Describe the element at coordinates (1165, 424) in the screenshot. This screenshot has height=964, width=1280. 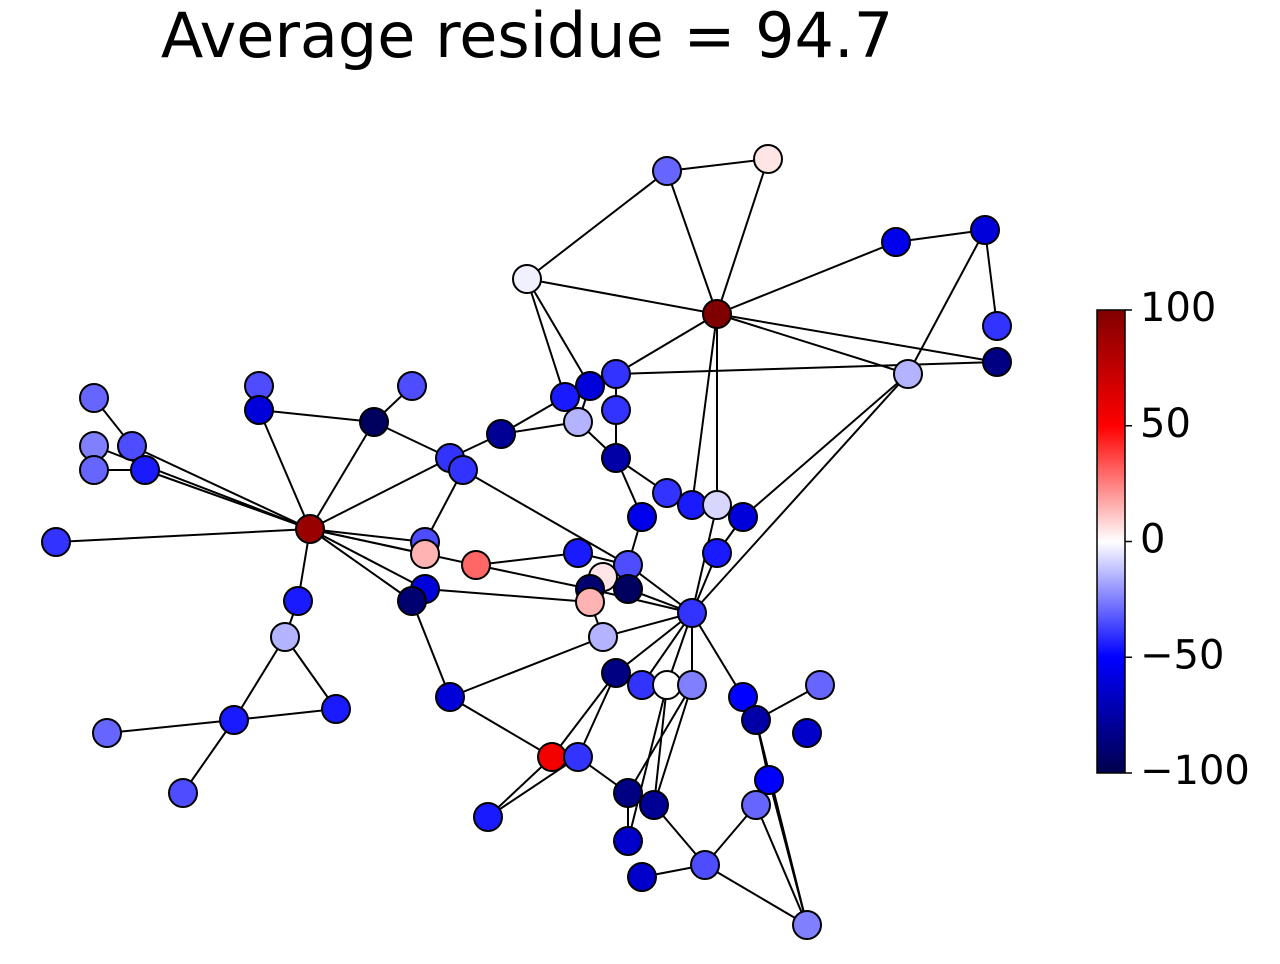
I see `colorbar-tick-label: 50` at that location.